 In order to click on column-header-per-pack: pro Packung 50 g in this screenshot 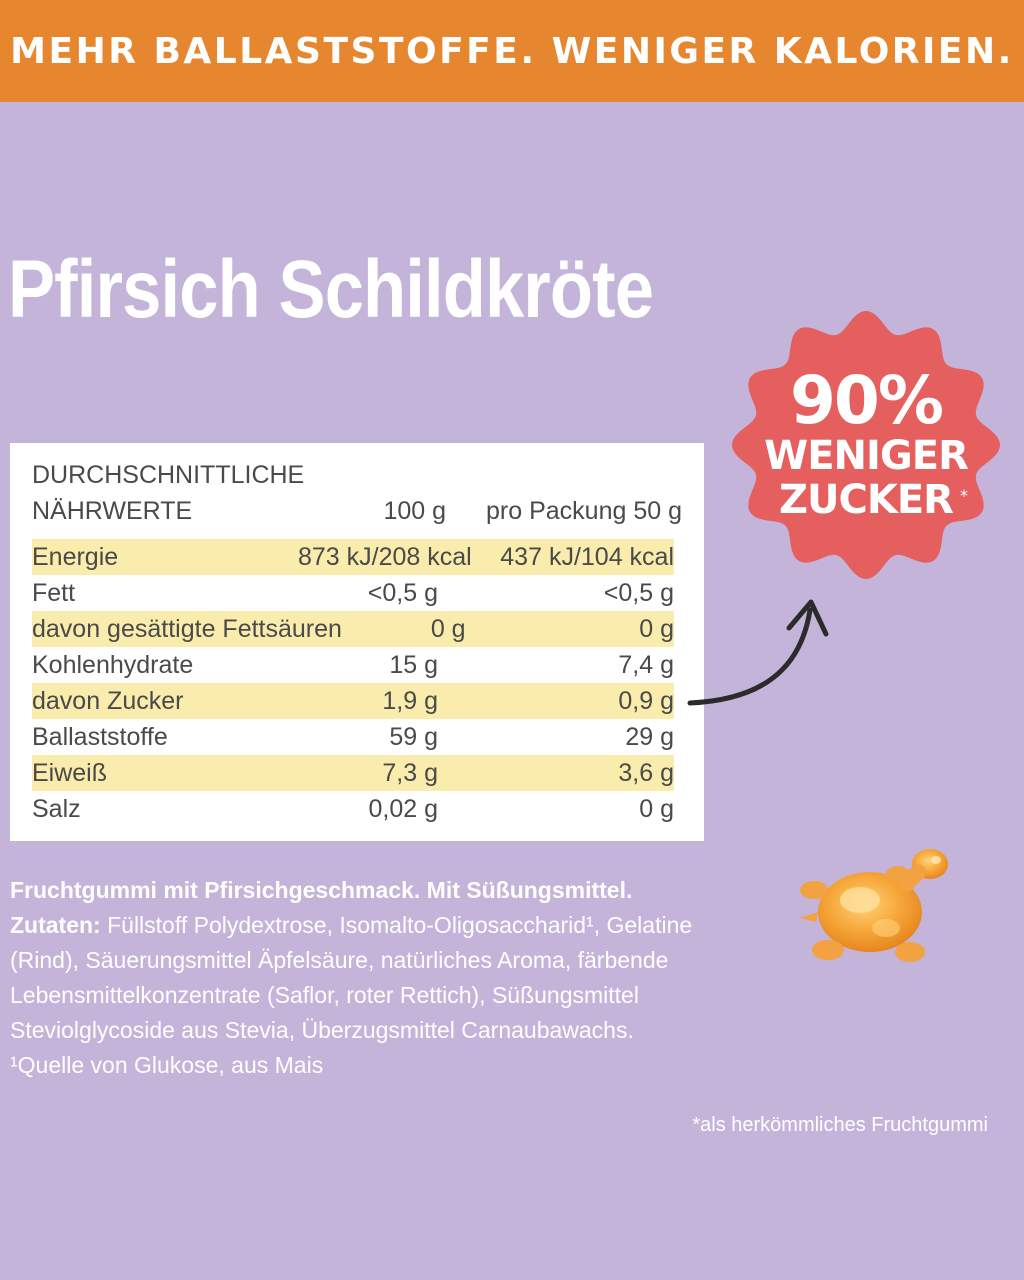, I will do `click(584, 511)`.